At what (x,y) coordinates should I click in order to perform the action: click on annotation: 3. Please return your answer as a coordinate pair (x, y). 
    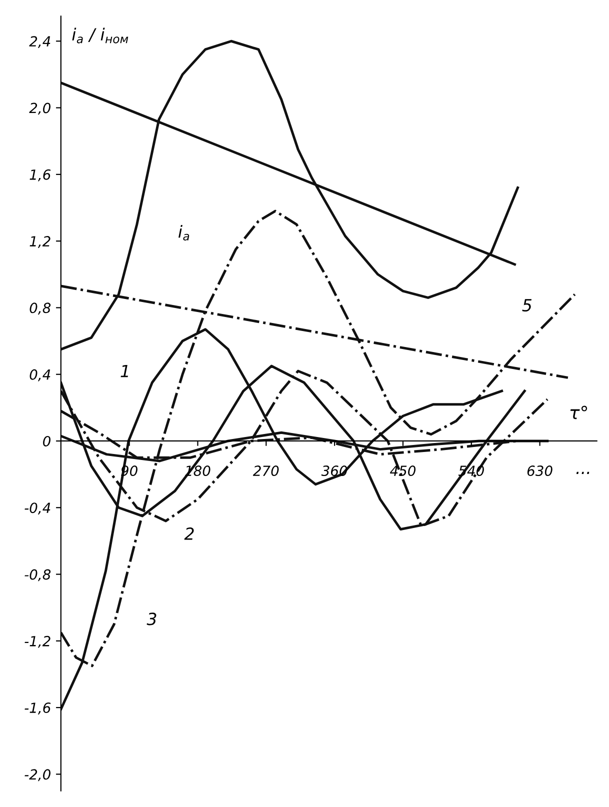
    Looking at the image, I should click on (151, 619).